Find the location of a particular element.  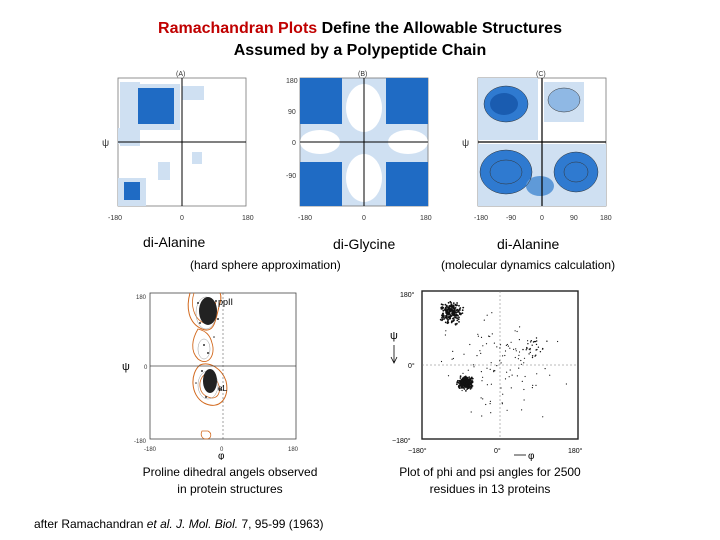

panel-c-xtick-5: 180 is located at coordinates (606, 218).